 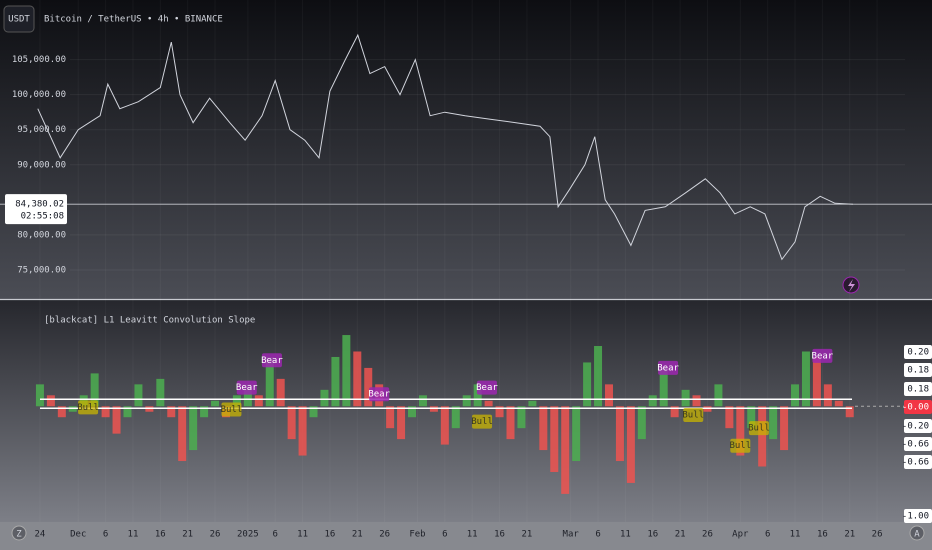 What do you see at coordinates (78, 535) in the screenshot?
I see `x-tick-label: Dec` at bounding box center [78, 535].